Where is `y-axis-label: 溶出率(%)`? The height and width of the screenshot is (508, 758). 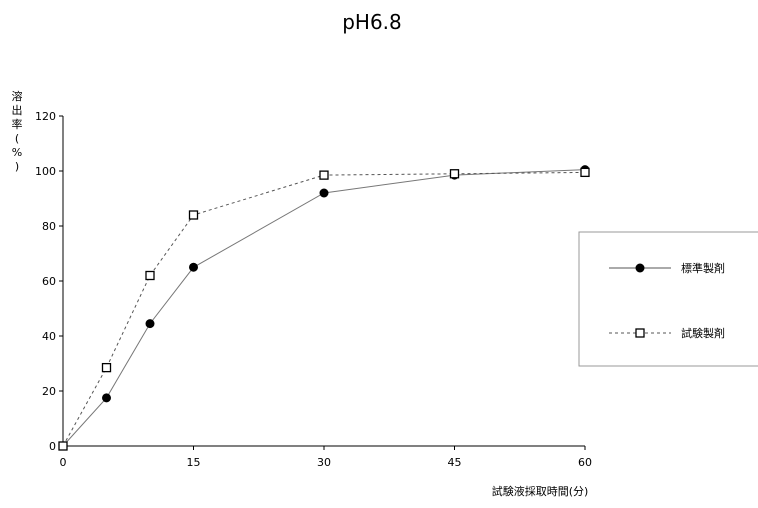 y-axis-label: 溶出率(%) is located at coordinates (17, 131).